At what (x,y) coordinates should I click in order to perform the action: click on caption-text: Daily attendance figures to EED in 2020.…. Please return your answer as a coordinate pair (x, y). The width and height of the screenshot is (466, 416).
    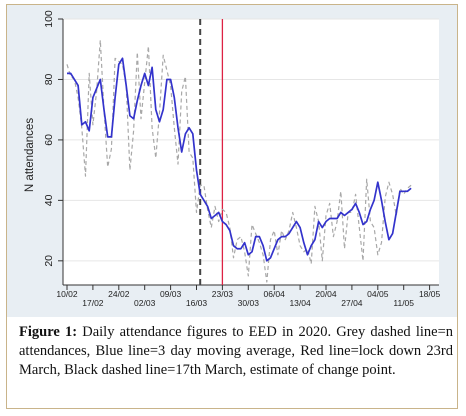
    Looking at the image, I should click on (236, 351).